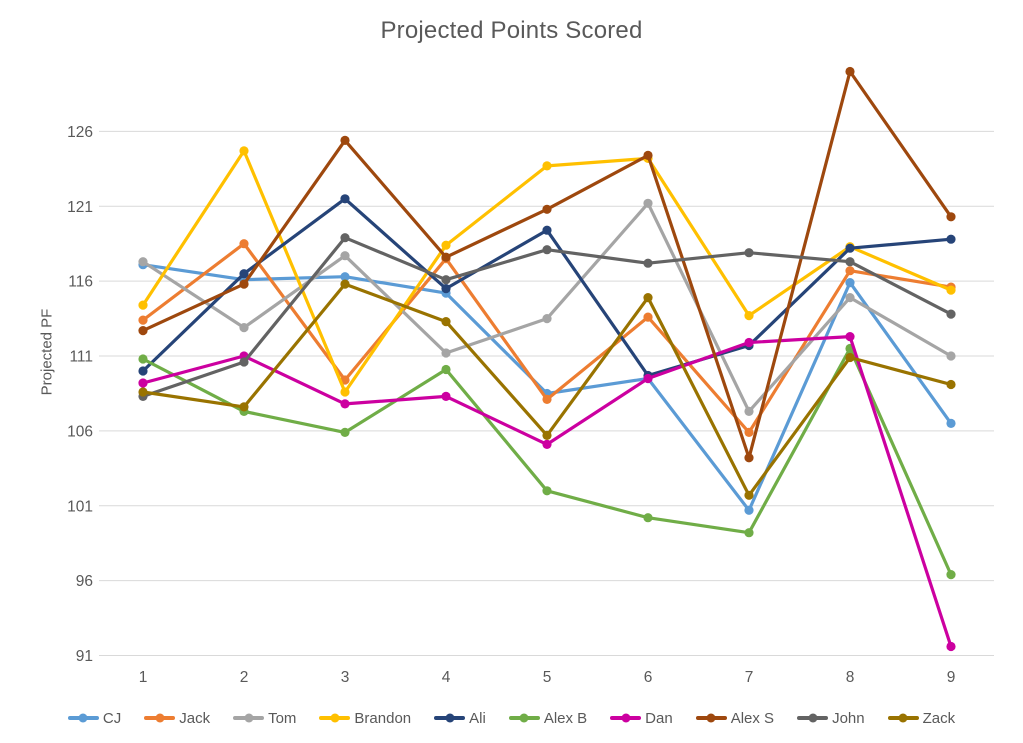 Image resolution: width=1023 pixels, height=743 pixels. What do you see at coordinates (850, 262) in the screenshot?
I see `data-point-john-x8` at bounding box center [850, 262].